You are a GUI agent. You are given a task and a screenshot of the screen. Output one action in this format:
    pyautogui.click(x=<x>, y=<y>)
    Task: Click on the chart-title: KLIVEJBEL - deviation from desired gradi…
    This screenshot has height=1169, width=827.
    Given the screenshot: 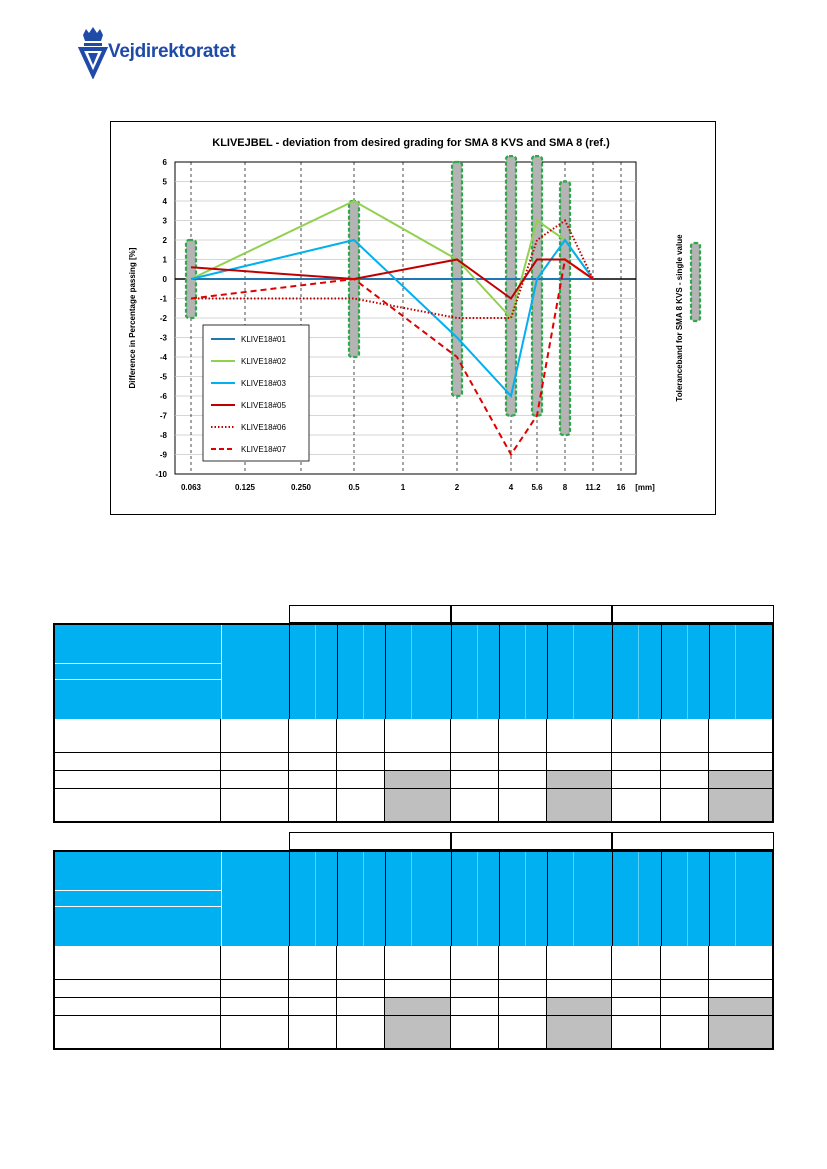 What is the action you would take?
    pyautogui.click(x=411, y=143)
    